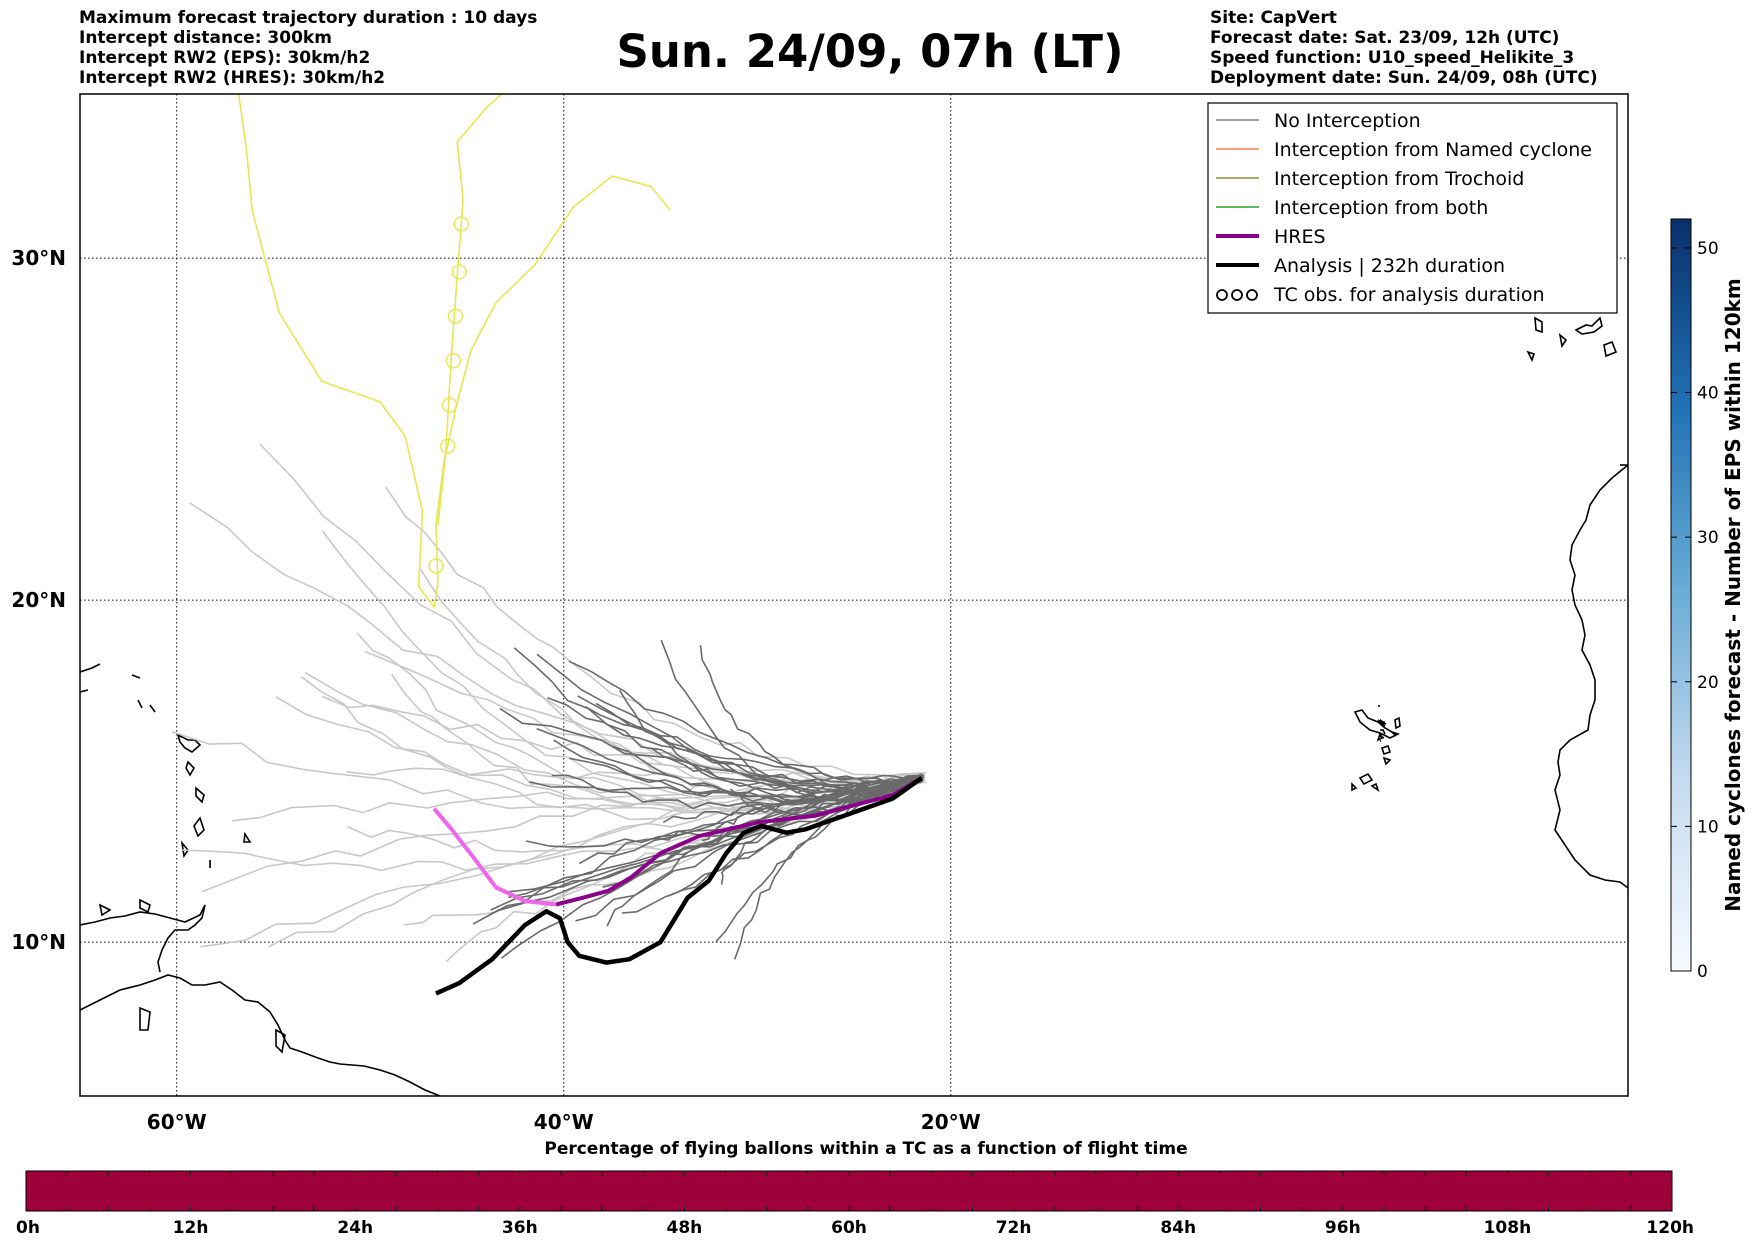 The height and width of the screenshot is (1241, 1752). I want to click on colorbar-right-tick-label: 10, so click(1708, 827).